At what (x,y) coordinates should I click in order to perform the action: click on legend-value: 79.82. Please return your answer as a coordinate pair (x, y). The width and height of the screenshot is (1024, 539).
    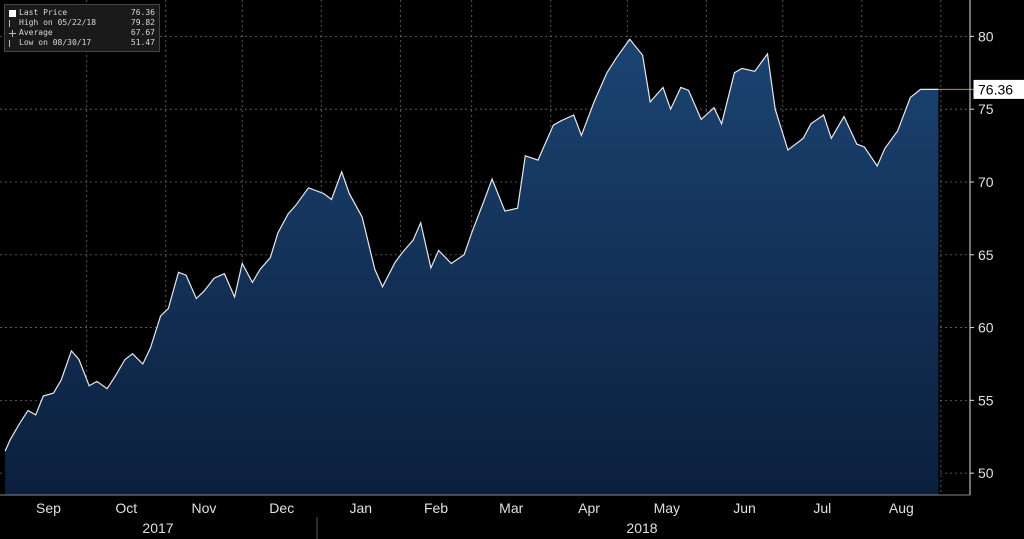
    Looking at the image, I should click on (142, 22).